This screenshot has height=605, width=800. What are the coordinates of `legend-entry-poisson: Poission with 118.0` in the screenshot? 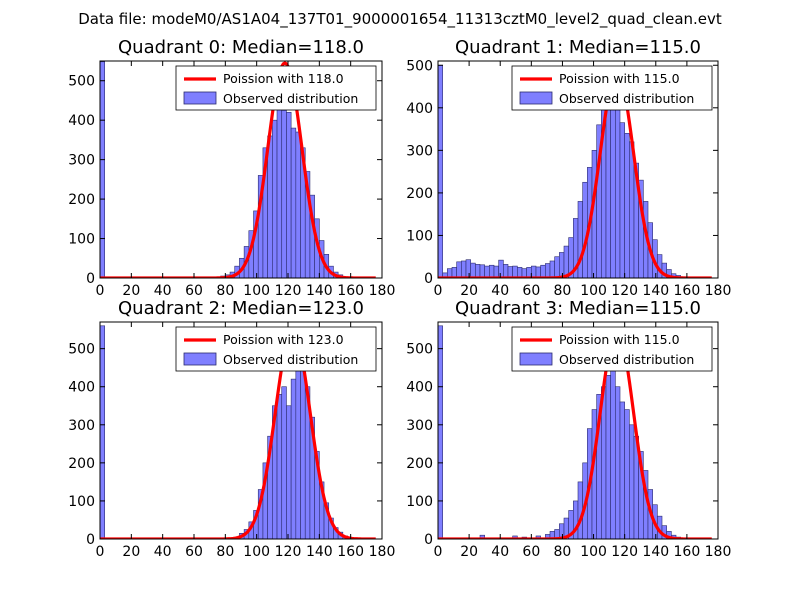 It's located at (283, 78).